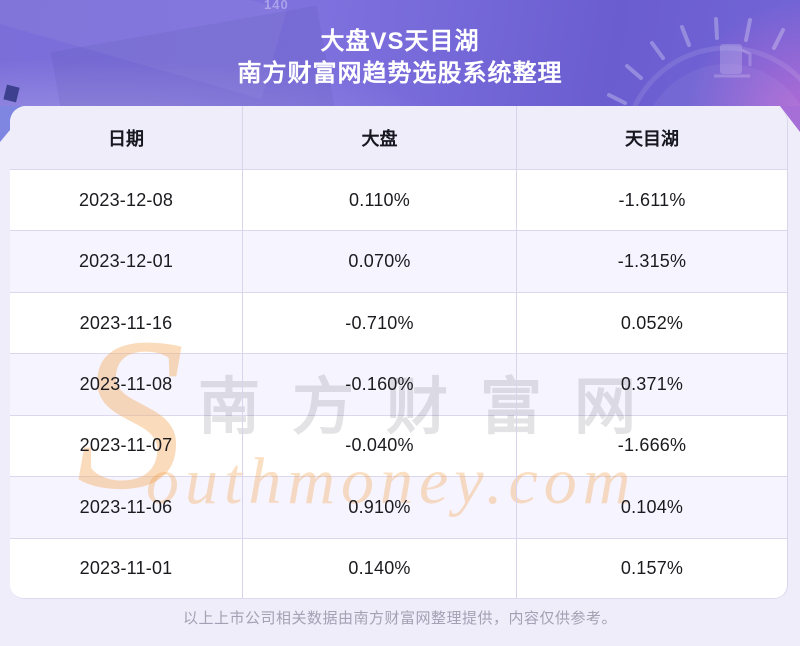 This screenshot has height=646, width=800. I want to click on cell-tianmuhu: -1.611%, so click(652, 199).